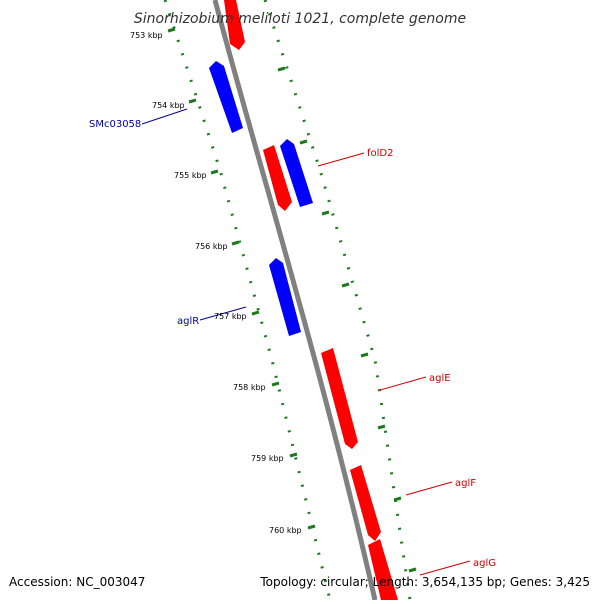 The width and height of the screenshot is (600, 604). Describe the element at coordinates (188, 321) in the screenshot. I see `gene-label-aglr: aglR` at that location.